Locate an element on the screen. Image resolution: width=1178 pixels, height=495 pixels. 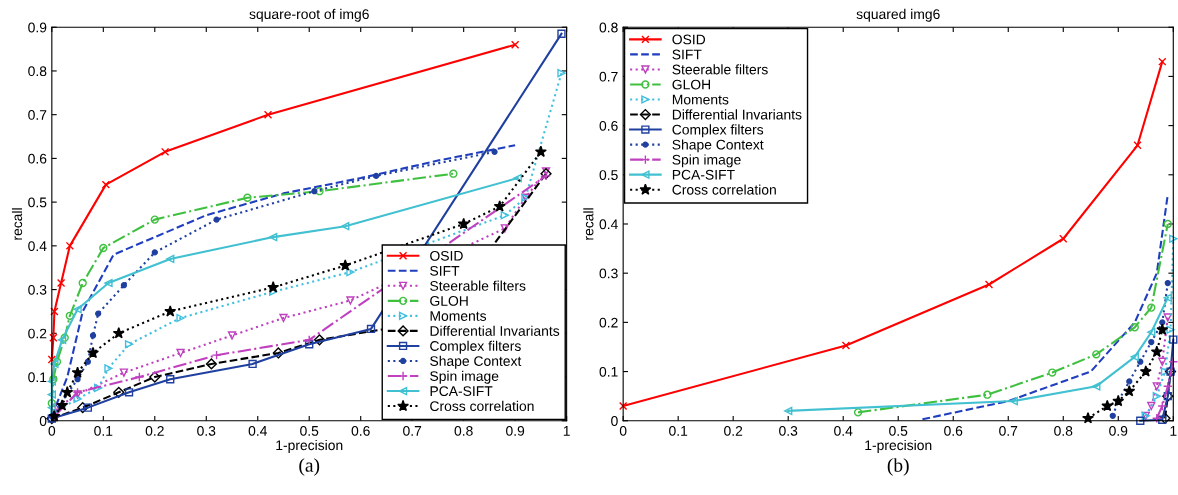
text: (a) is located at coordinates (309, 467).